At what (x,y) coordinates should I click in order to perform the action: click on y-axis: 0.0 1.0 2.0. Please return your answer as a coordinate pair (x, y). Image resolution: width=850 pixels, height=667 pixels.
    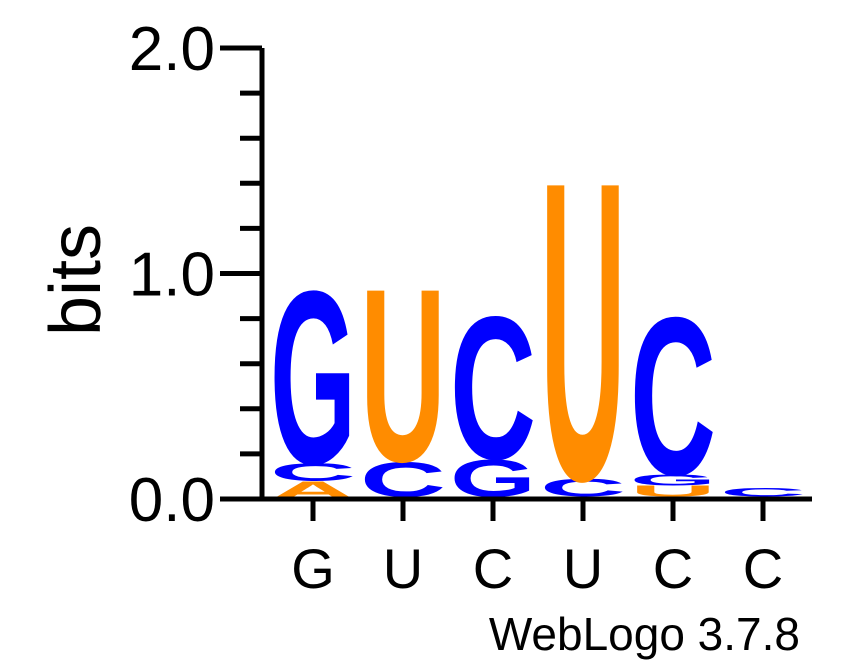
    Looking at the image, I should click on (197, 275).